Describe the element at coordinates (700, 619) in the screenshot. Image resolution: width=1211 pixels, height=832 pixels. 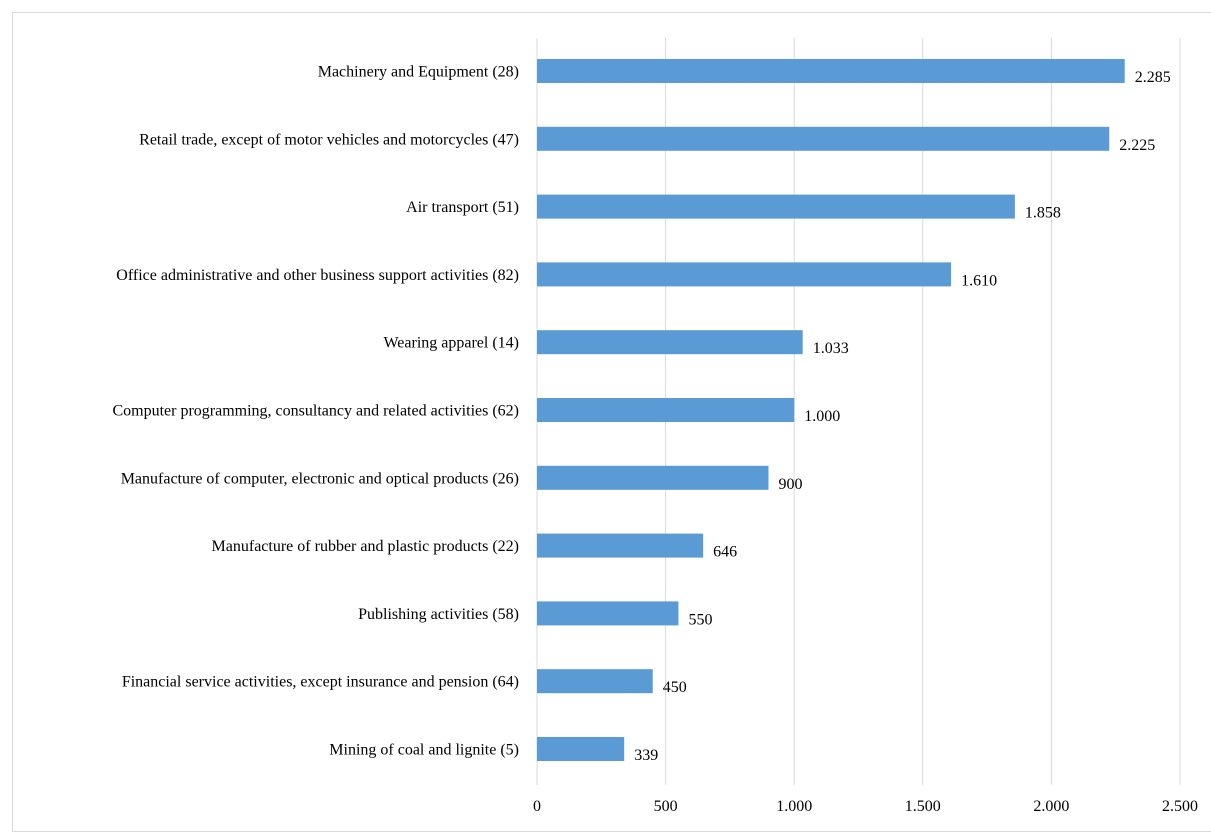
I see `value-label-8: 550` at that location.